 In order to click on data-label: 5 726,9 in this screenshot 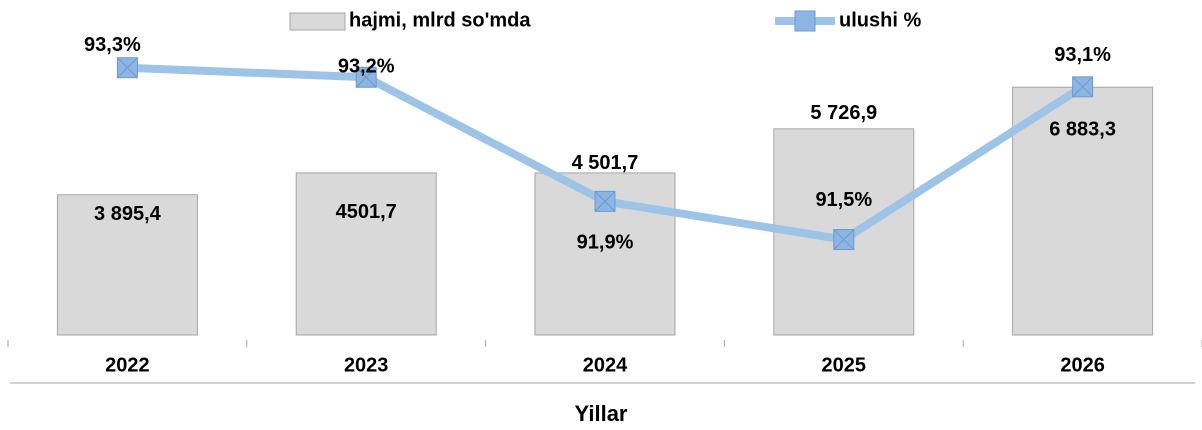, I will do `click(843, 113)`.